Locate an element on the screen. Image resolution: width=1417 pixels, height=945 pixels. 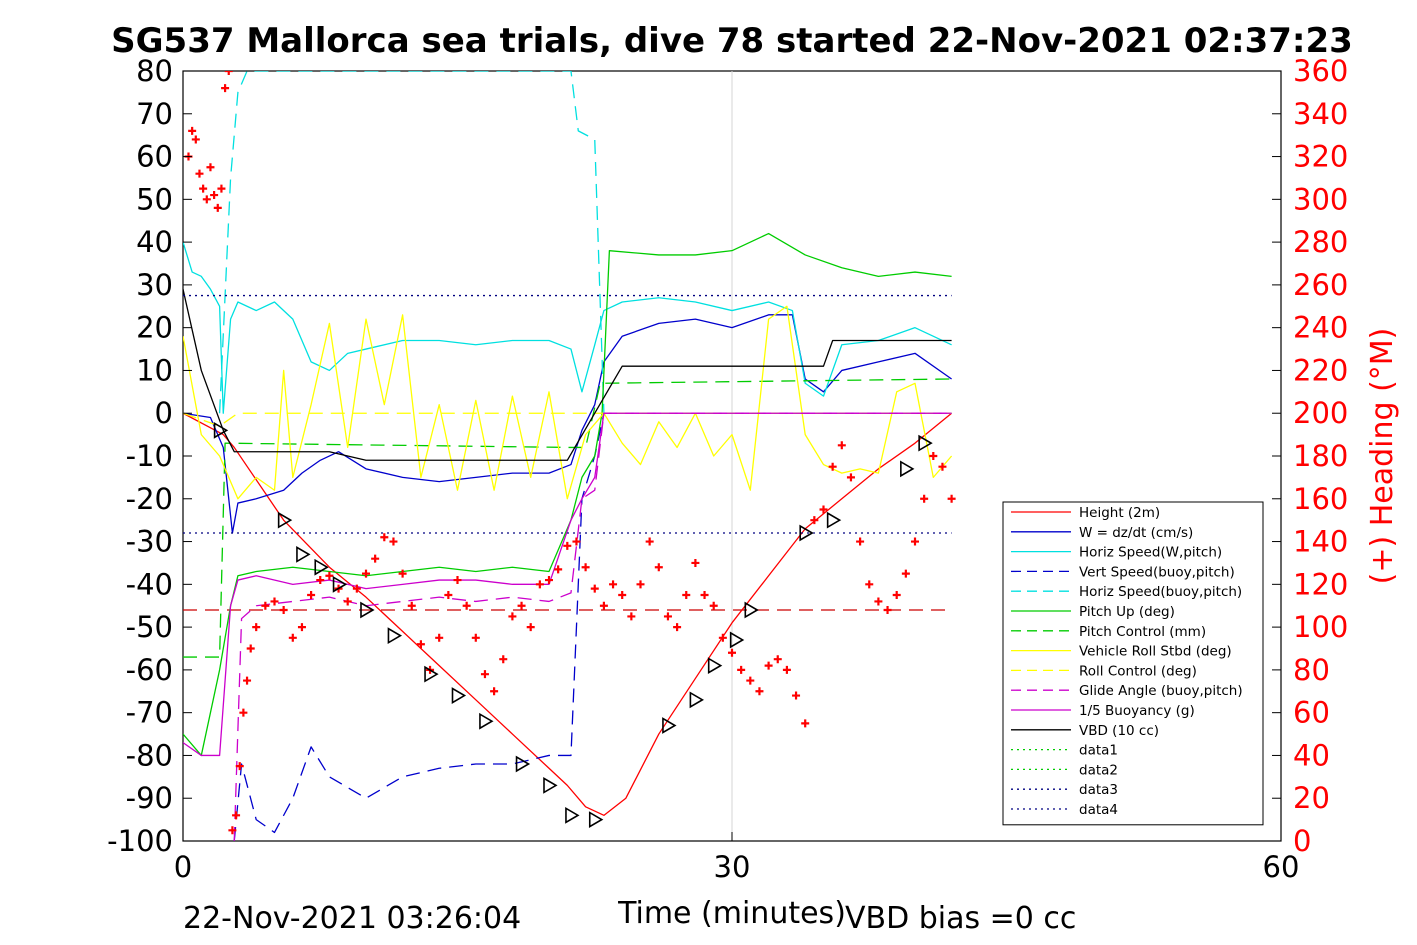
y-right-tick-label: 320 is located at coordinates (1320, 157).